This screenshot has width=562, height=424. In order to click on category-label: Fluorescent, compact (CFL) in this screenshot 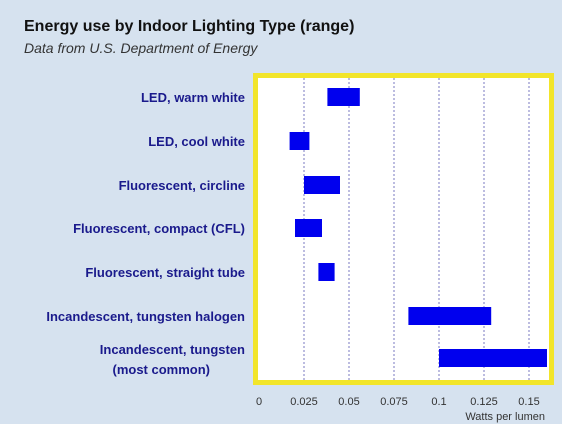, I will do `click(159, 228)`.